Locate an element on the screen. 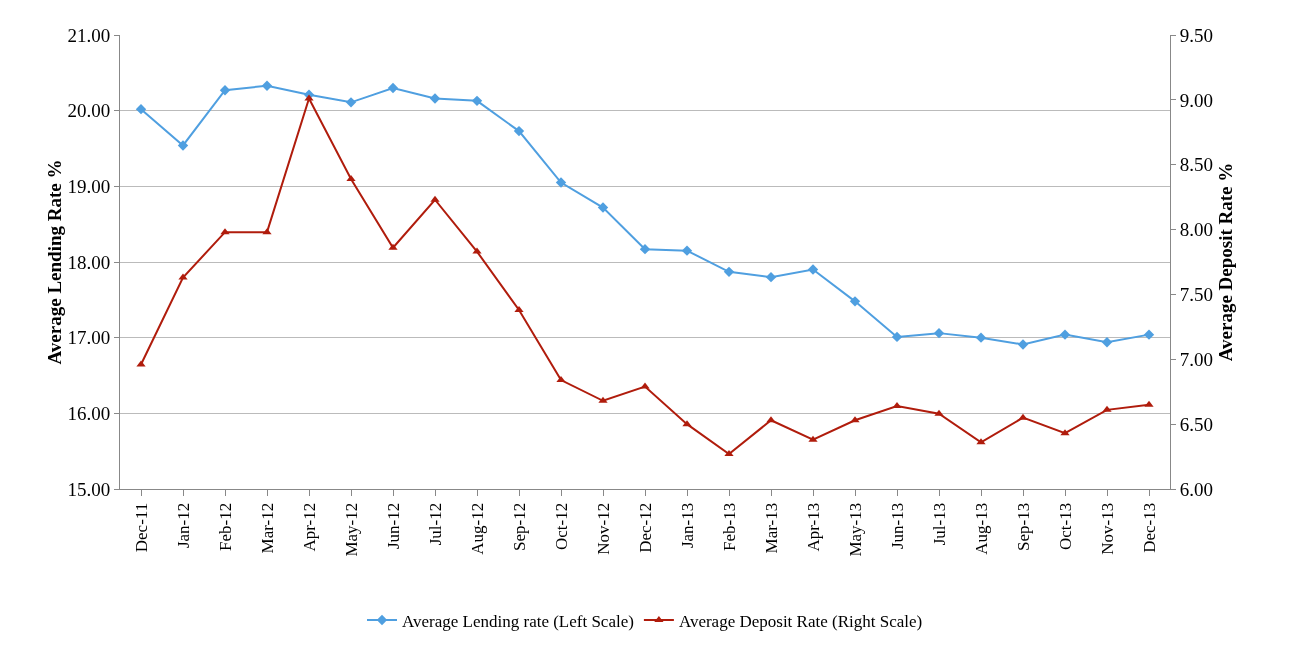  y2-tick-label: 8.50 is located at coordinates (1196, 165).